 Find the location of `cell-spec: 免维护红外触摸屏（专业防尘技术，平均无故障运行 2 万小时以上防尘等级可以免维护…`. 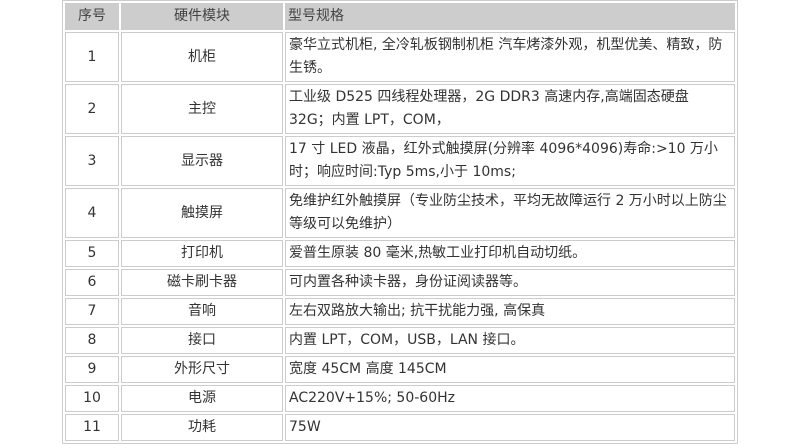

cell-spec: 免维护红外触摸屏（专业防尘技术，平均无故障运行 2 万小时以上防尘等级可以免维护… is located at coordinates (510, 213).